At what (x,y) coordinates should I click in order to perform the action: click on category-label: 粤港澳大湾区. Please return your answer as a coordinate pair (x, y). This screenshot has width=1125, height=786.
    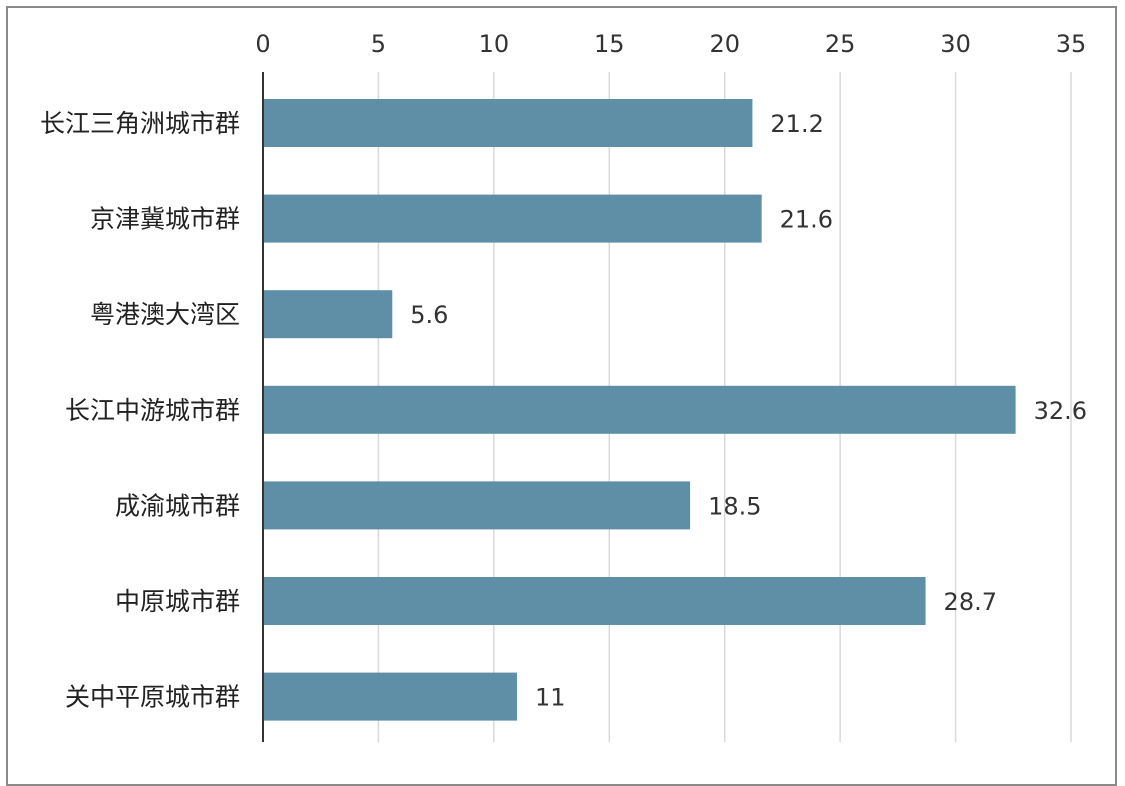
    Looking at the image, I should click on (165, 314).